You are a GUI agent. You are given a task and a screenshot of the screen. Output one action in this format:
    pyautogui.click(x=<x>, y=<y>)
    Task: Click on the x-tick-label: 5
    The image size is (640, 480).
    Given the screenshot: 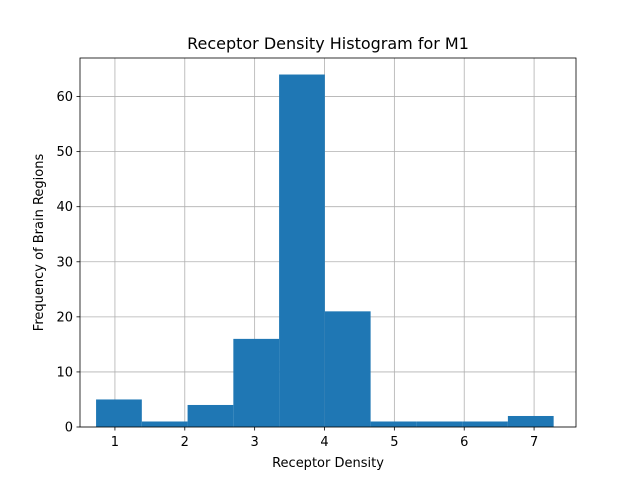 What is the action you would take?
    pyautogui.click(x=394, y=442)
    